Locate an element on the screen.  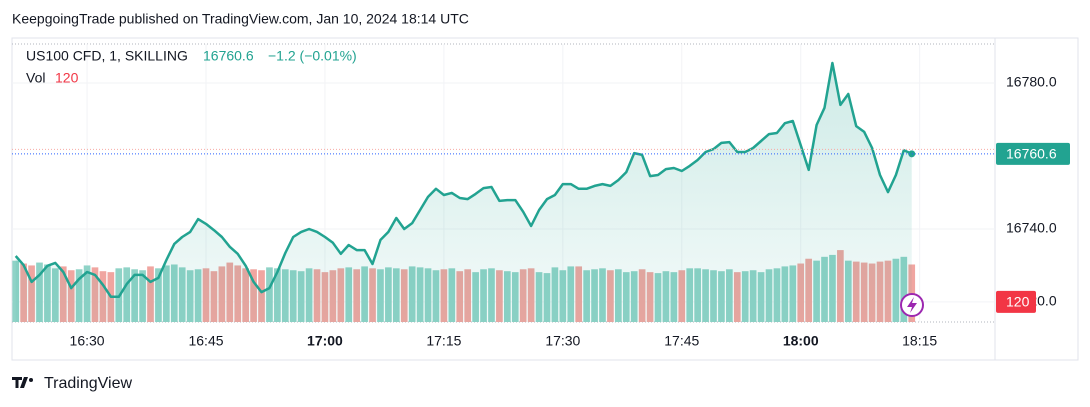
price-badge-label: 16760.6 is located at coordinates (1031, 154).